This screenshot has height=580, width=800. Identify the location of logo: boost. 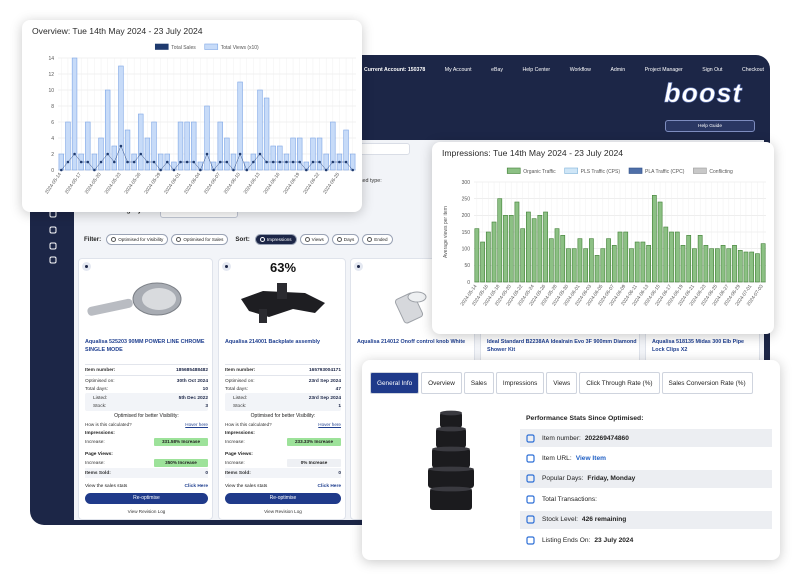
(703, 93).